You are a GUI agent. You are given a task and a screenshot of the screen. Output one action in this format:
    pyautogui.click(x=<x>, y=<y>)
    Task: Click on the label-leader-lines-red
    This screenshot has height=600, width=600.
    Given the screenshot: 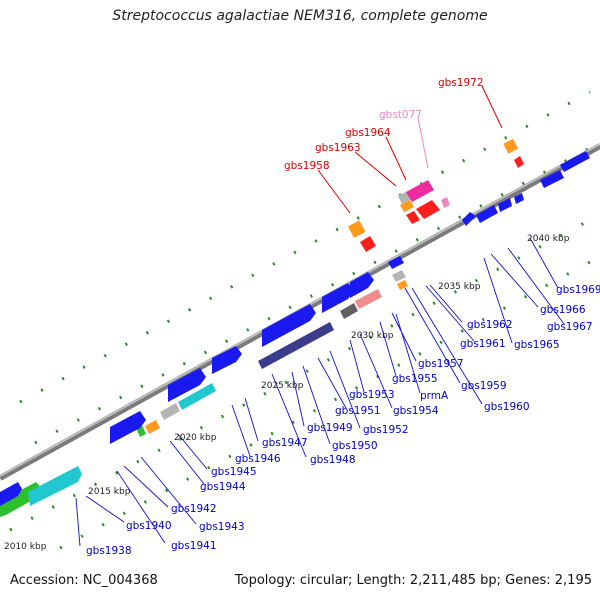 What is the action you would take?
    pyautogui.click(x=410, y=149)
    